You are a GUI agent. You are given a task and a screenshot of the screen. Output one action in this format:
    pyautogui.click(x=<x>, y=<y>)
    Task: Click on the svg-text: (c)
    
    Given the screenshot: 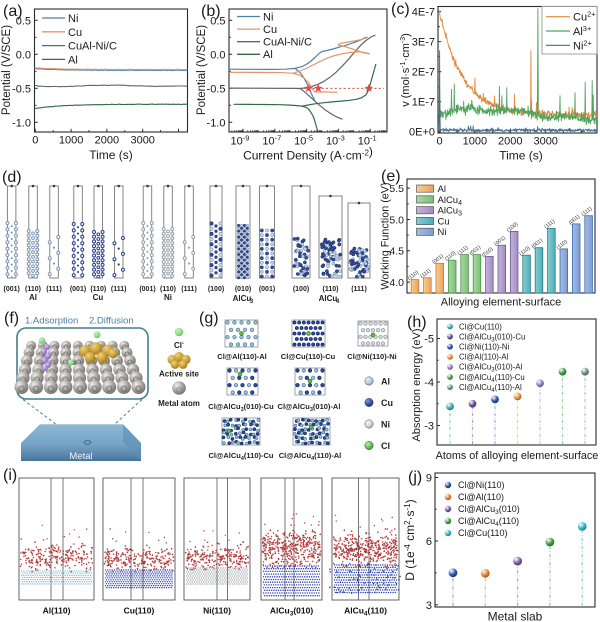 What is the action you would take?
    pyautogui.click(x=400, y=9)
    